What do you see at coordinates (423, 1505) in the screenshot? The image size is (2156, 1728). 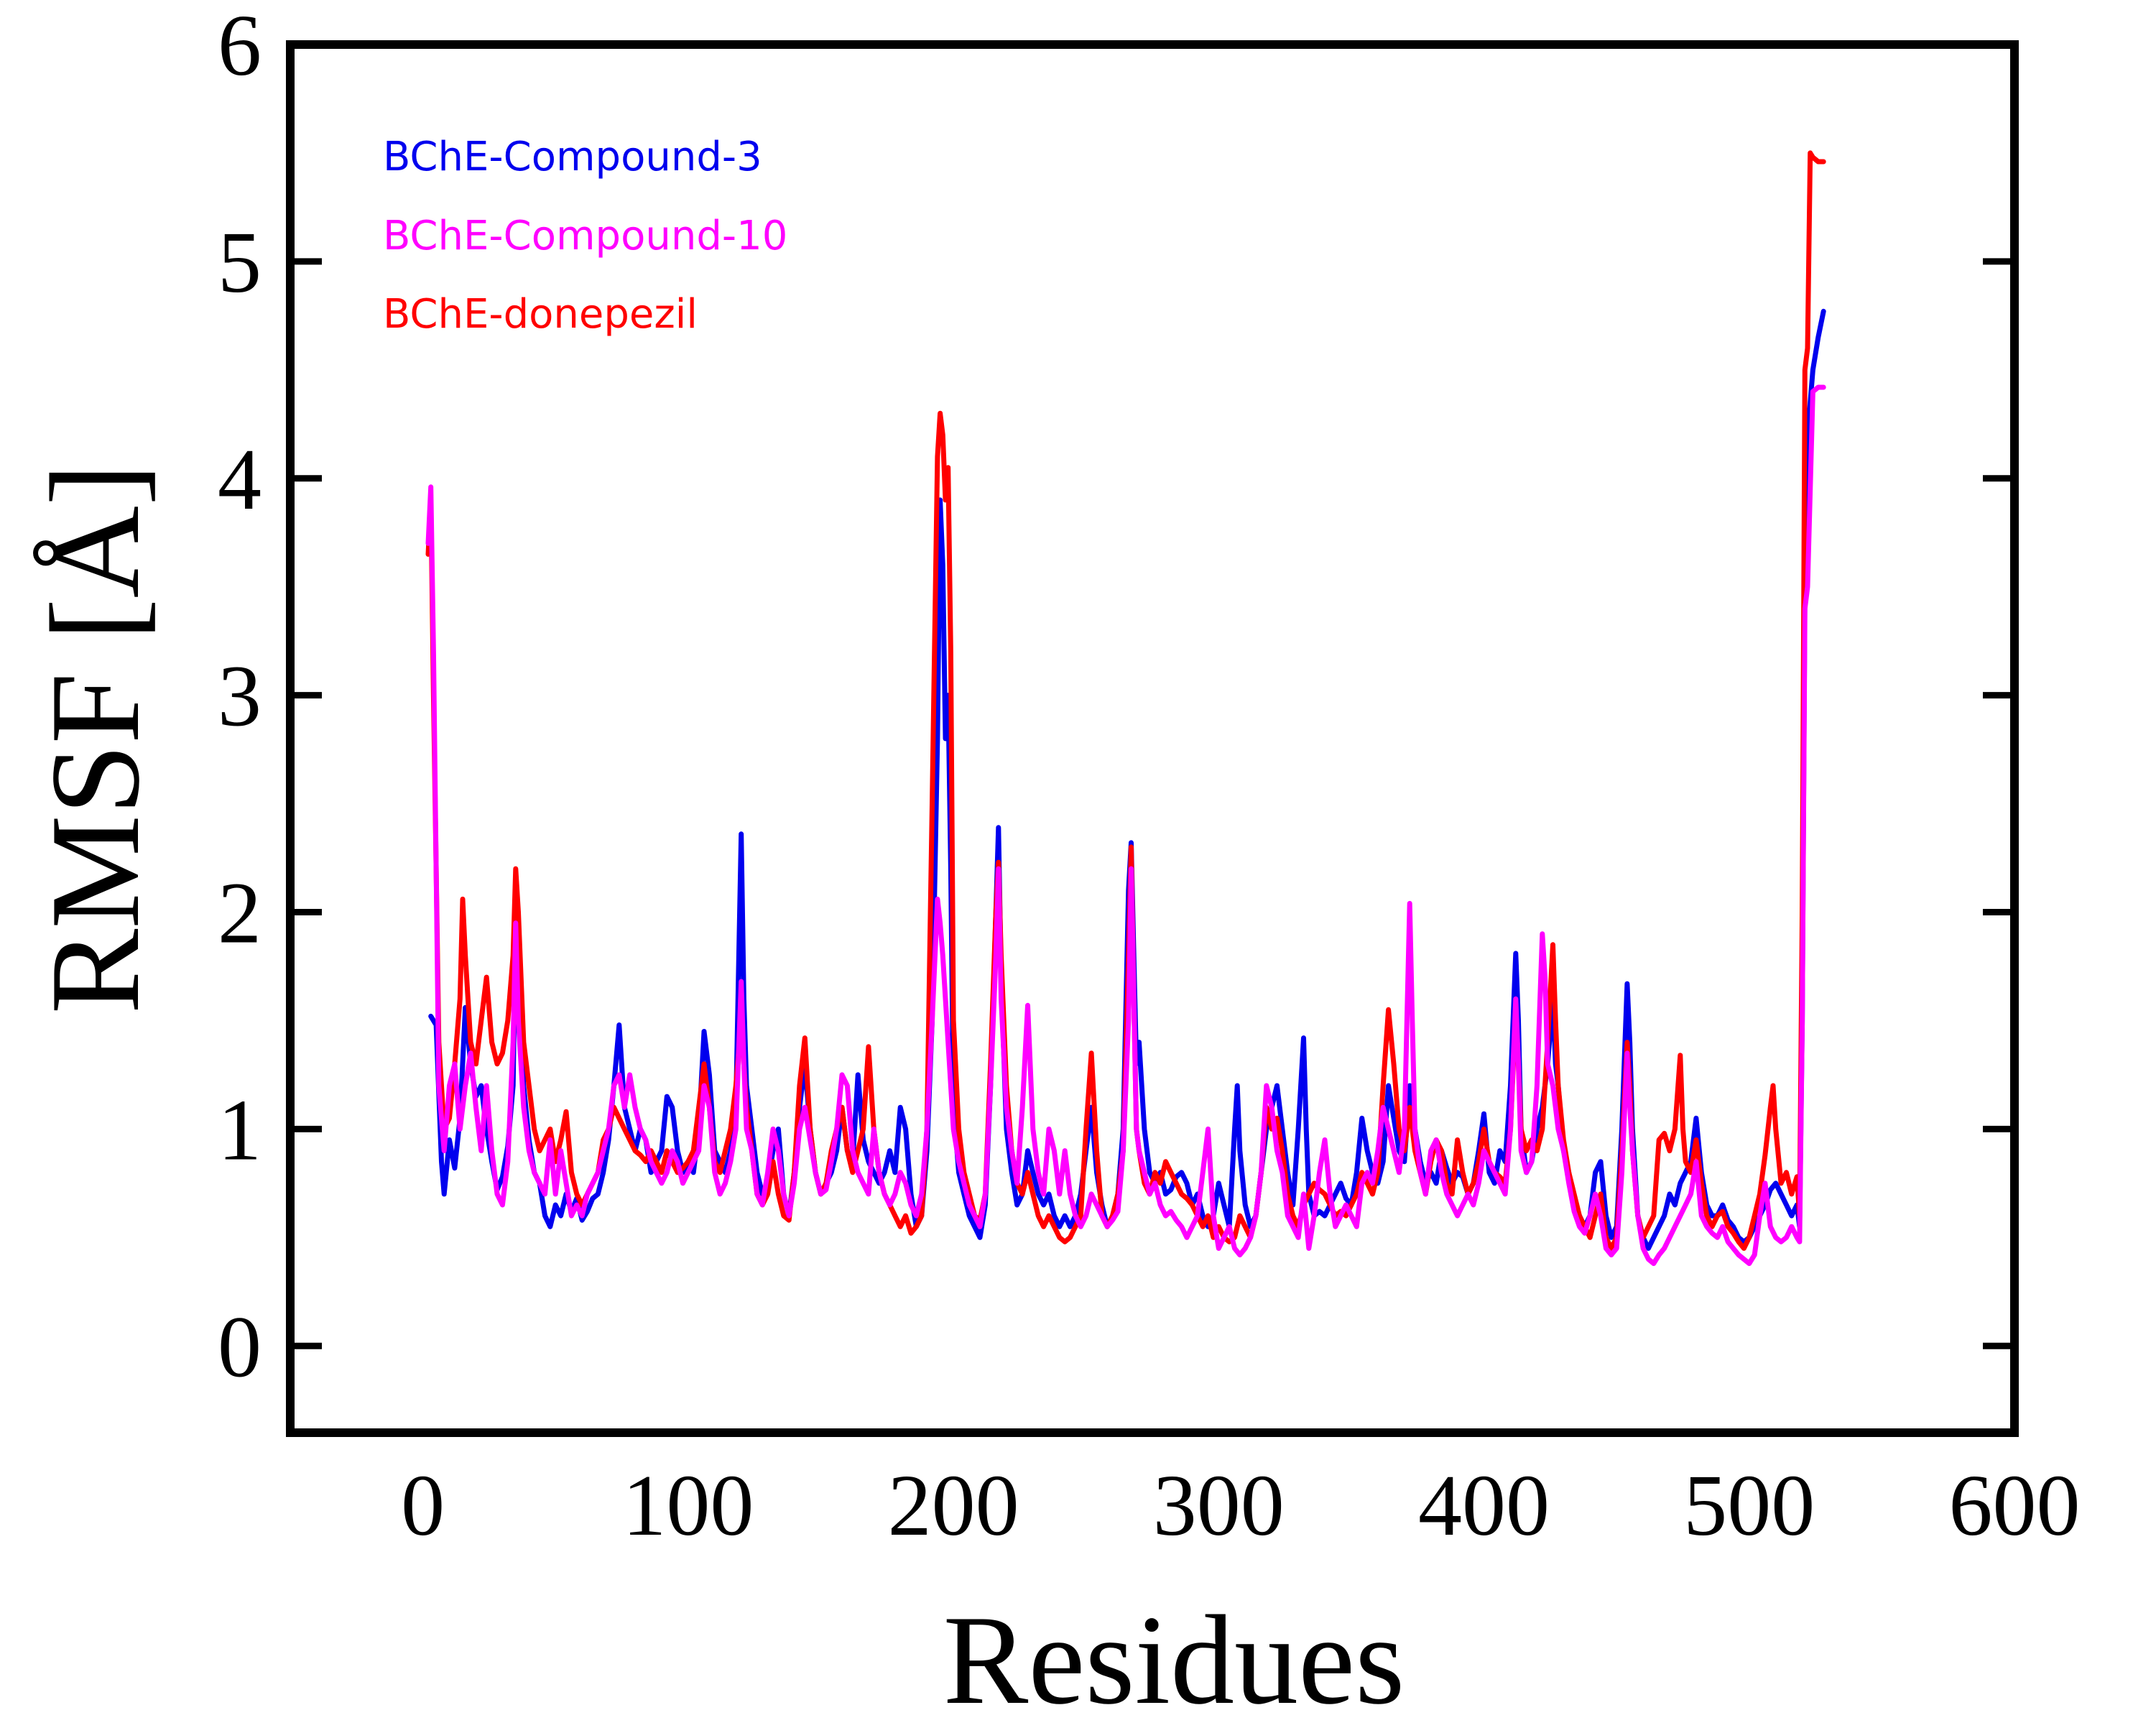 I see `x-tick-label-0: 0` at bounding box center [423, 1505].